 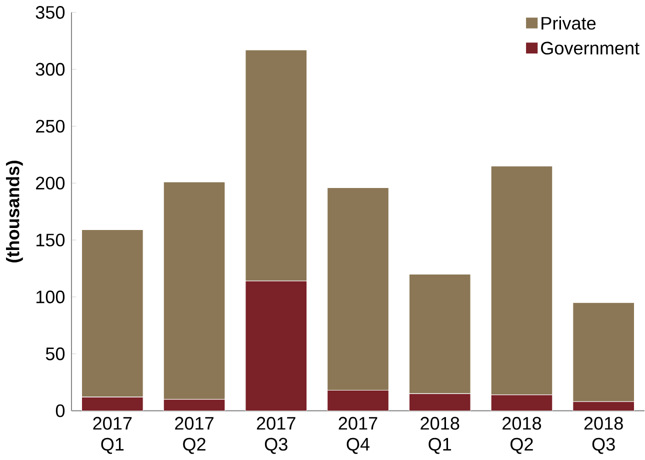 What do you see at coordinates (50, 69) in the screenshot?
I see `y-tick-label: 300` at bounding box center [50, 69].